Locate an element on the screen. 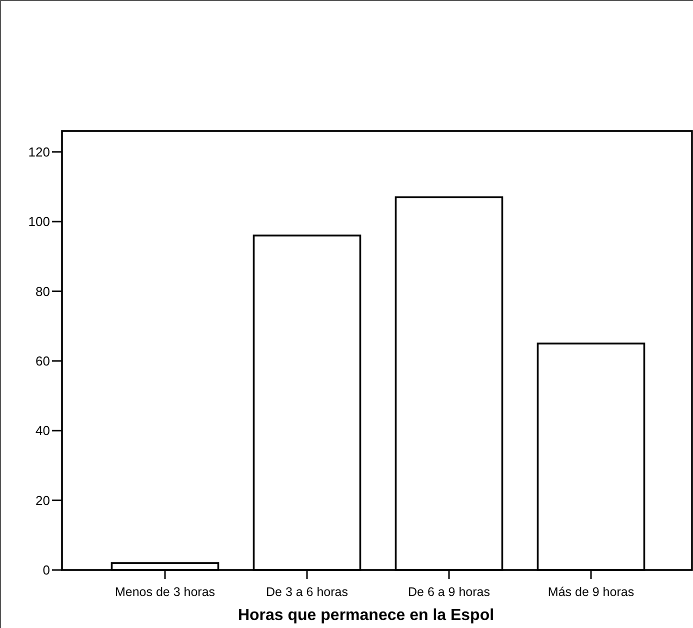 The image size is (693, 628). x-tick-label: De 3 a 6 horas is located at coordinates (307, 592).